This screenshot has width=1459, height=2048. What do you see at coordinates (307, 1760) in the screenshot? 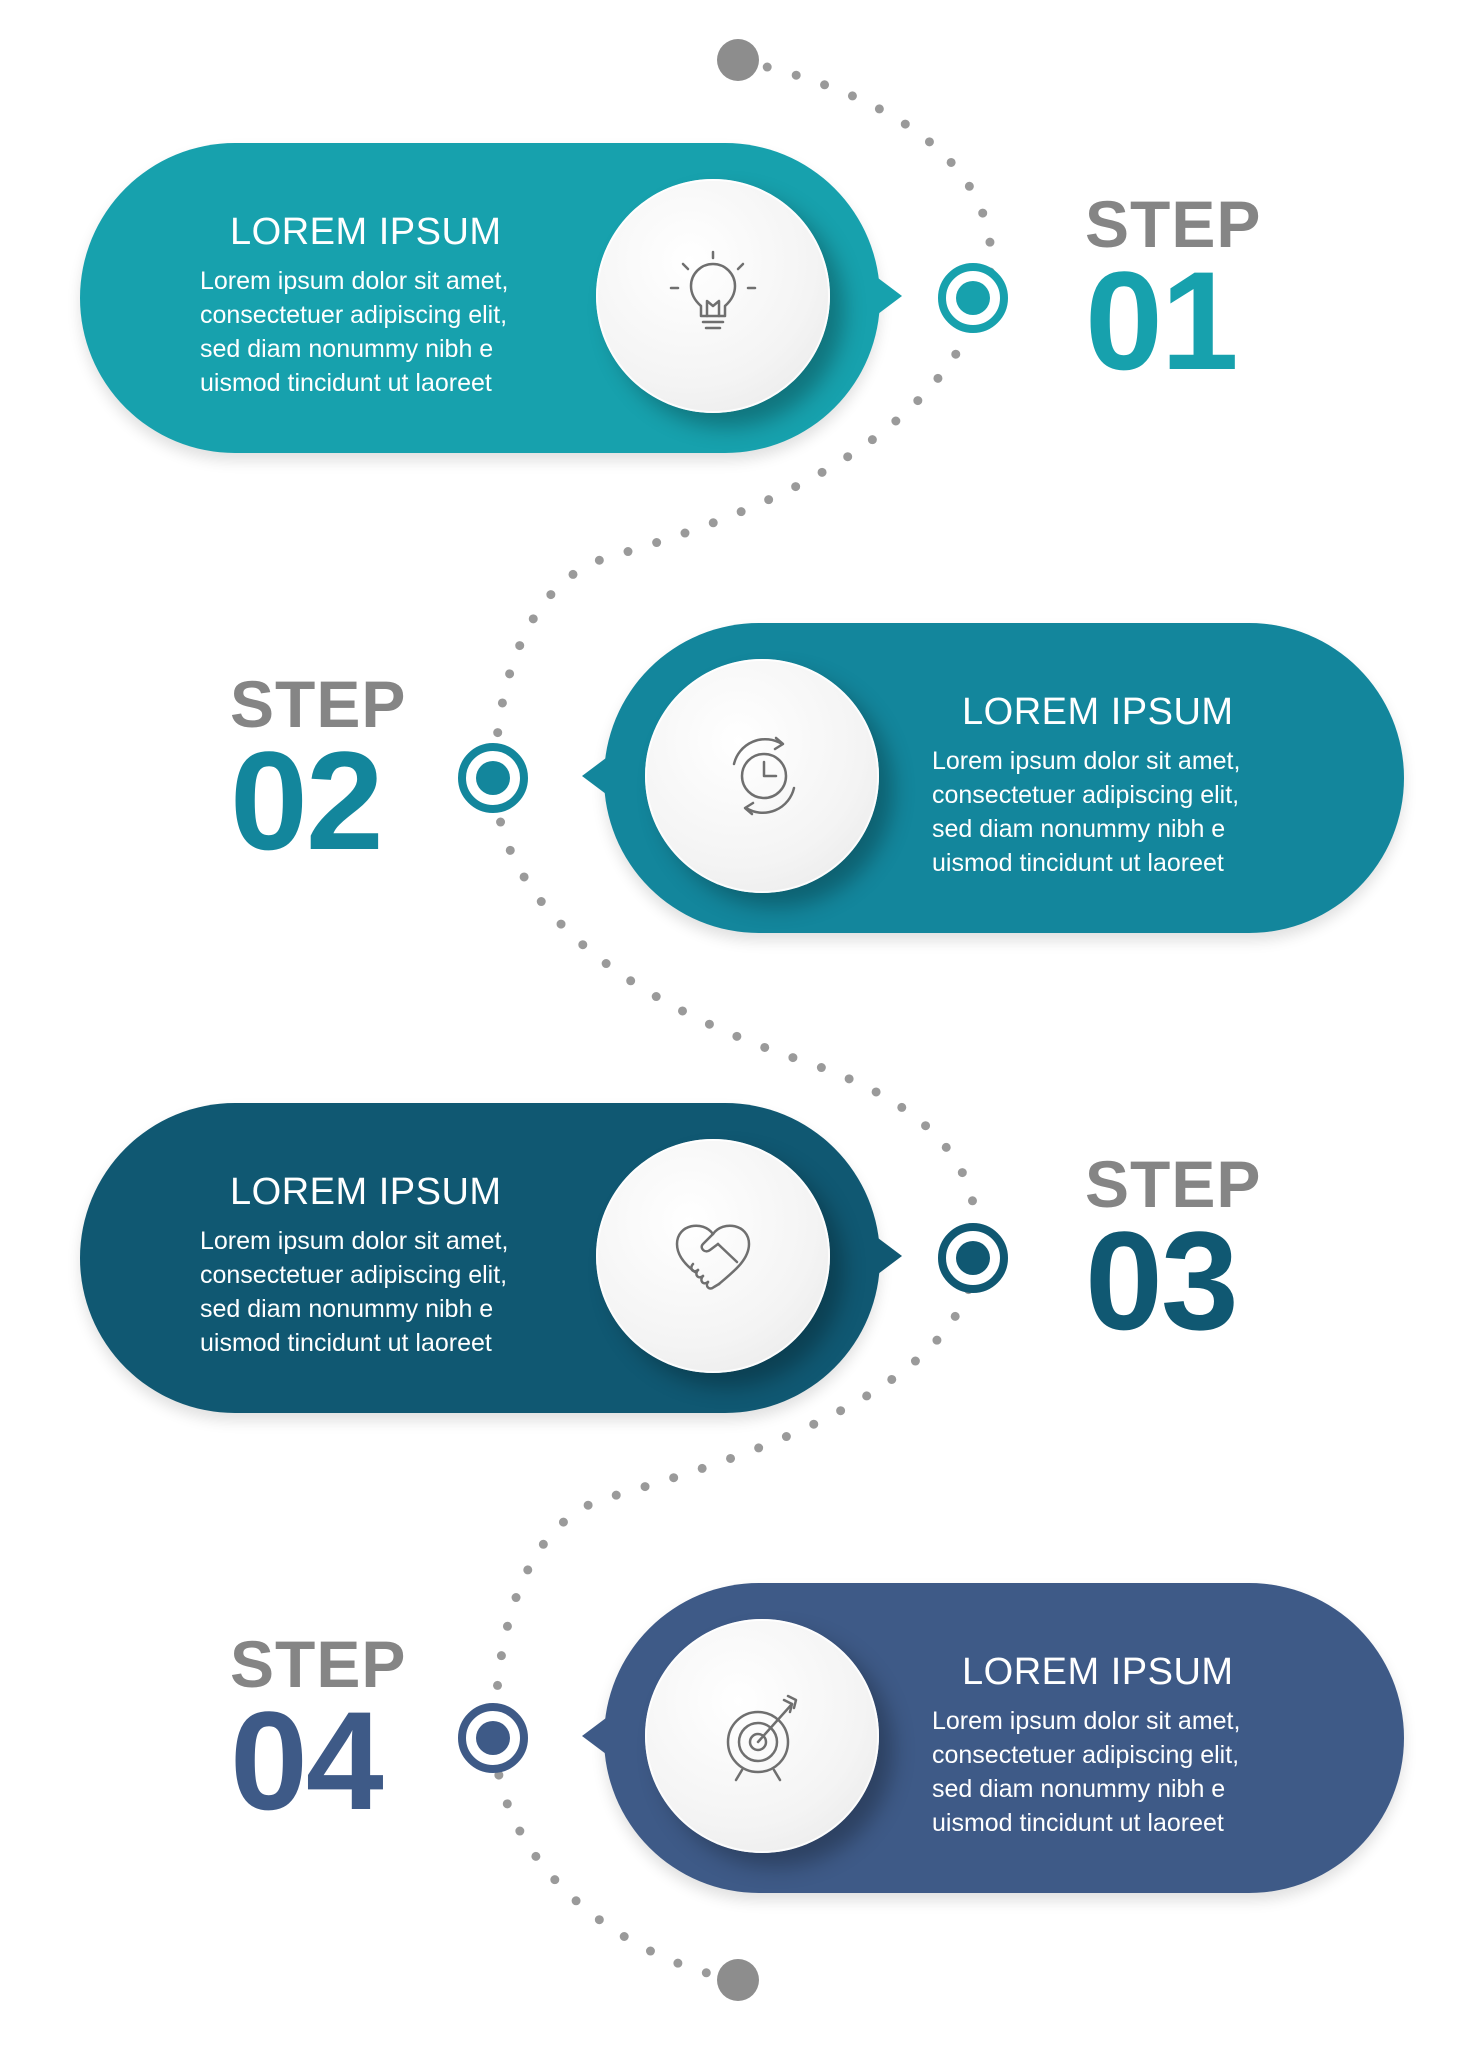
I see `step-4-number: 04` at bounding box center [307, 1760].